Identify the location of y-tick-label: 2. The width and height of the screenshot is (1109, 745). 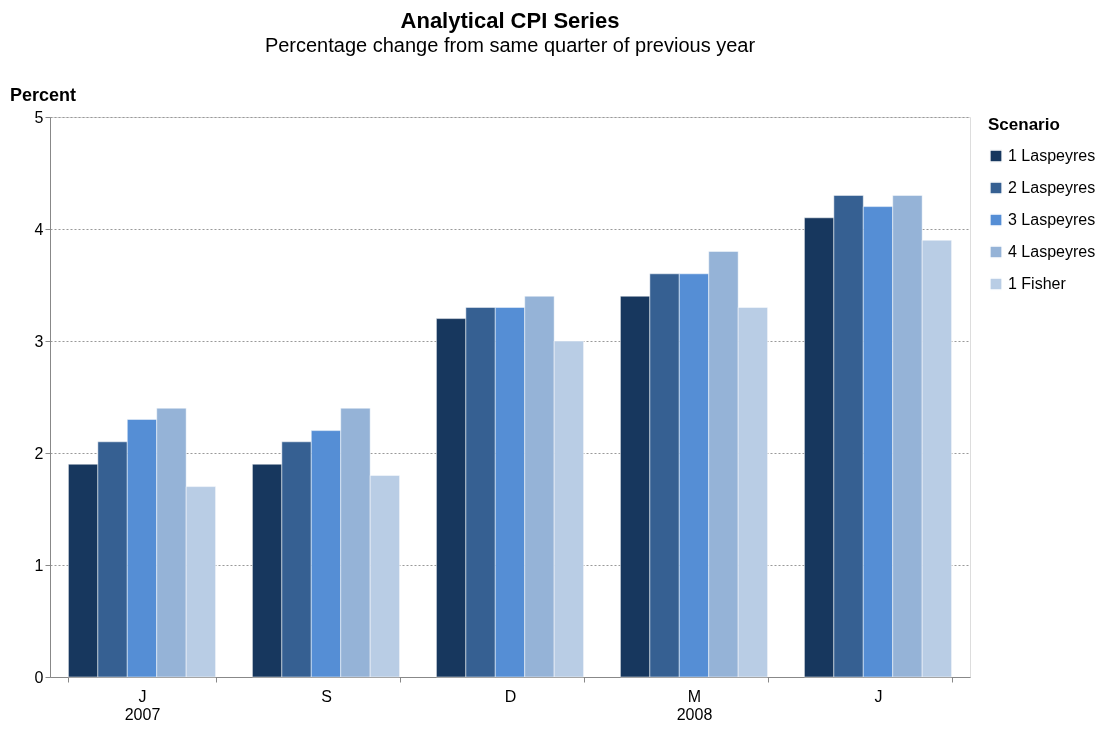
(39, 453).